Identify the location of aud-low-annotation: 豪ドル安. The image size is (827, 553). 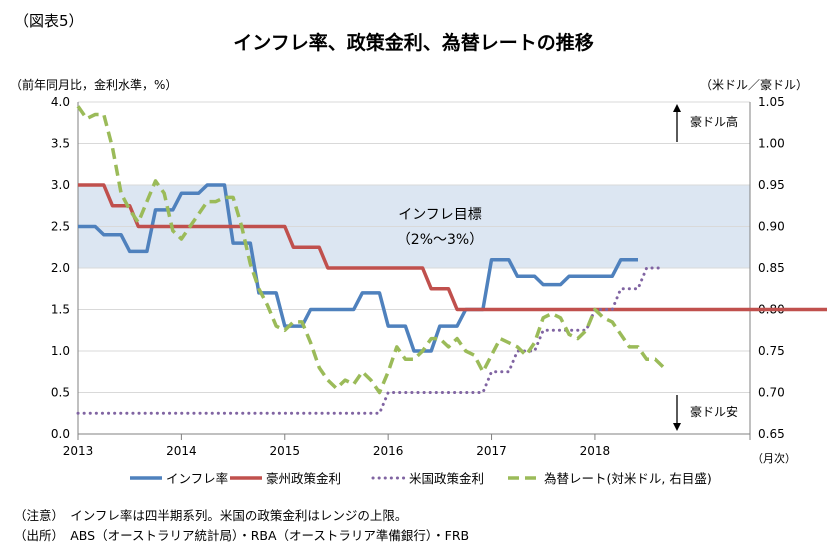
(714, 411).